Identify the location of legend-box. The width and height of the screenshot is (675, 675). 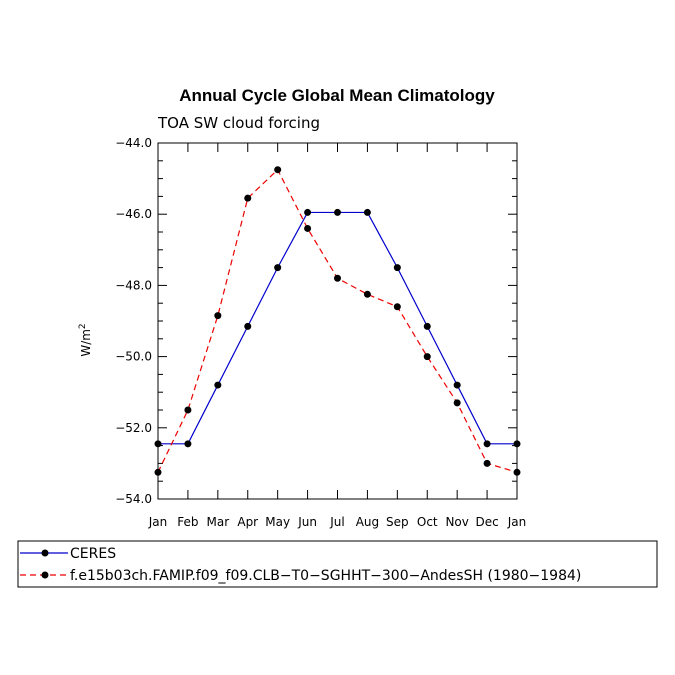
(337, 564).